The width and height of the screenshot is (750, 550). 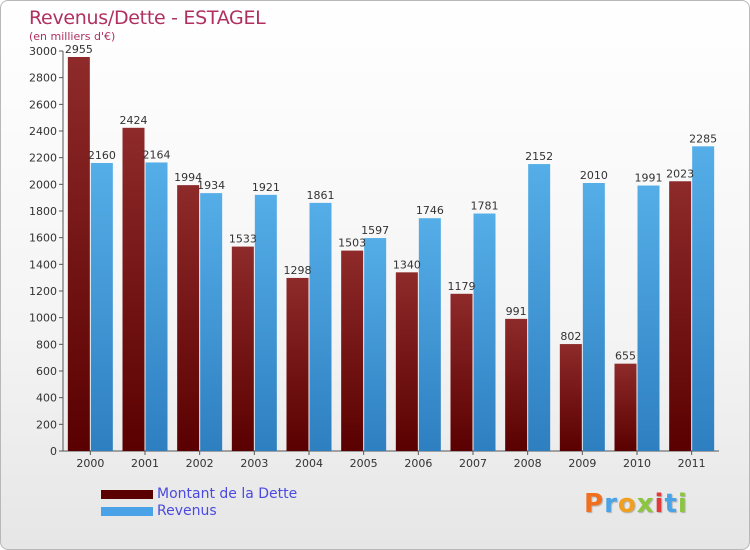 I want to click on brand-letter: P, so click(x=594, y=504).